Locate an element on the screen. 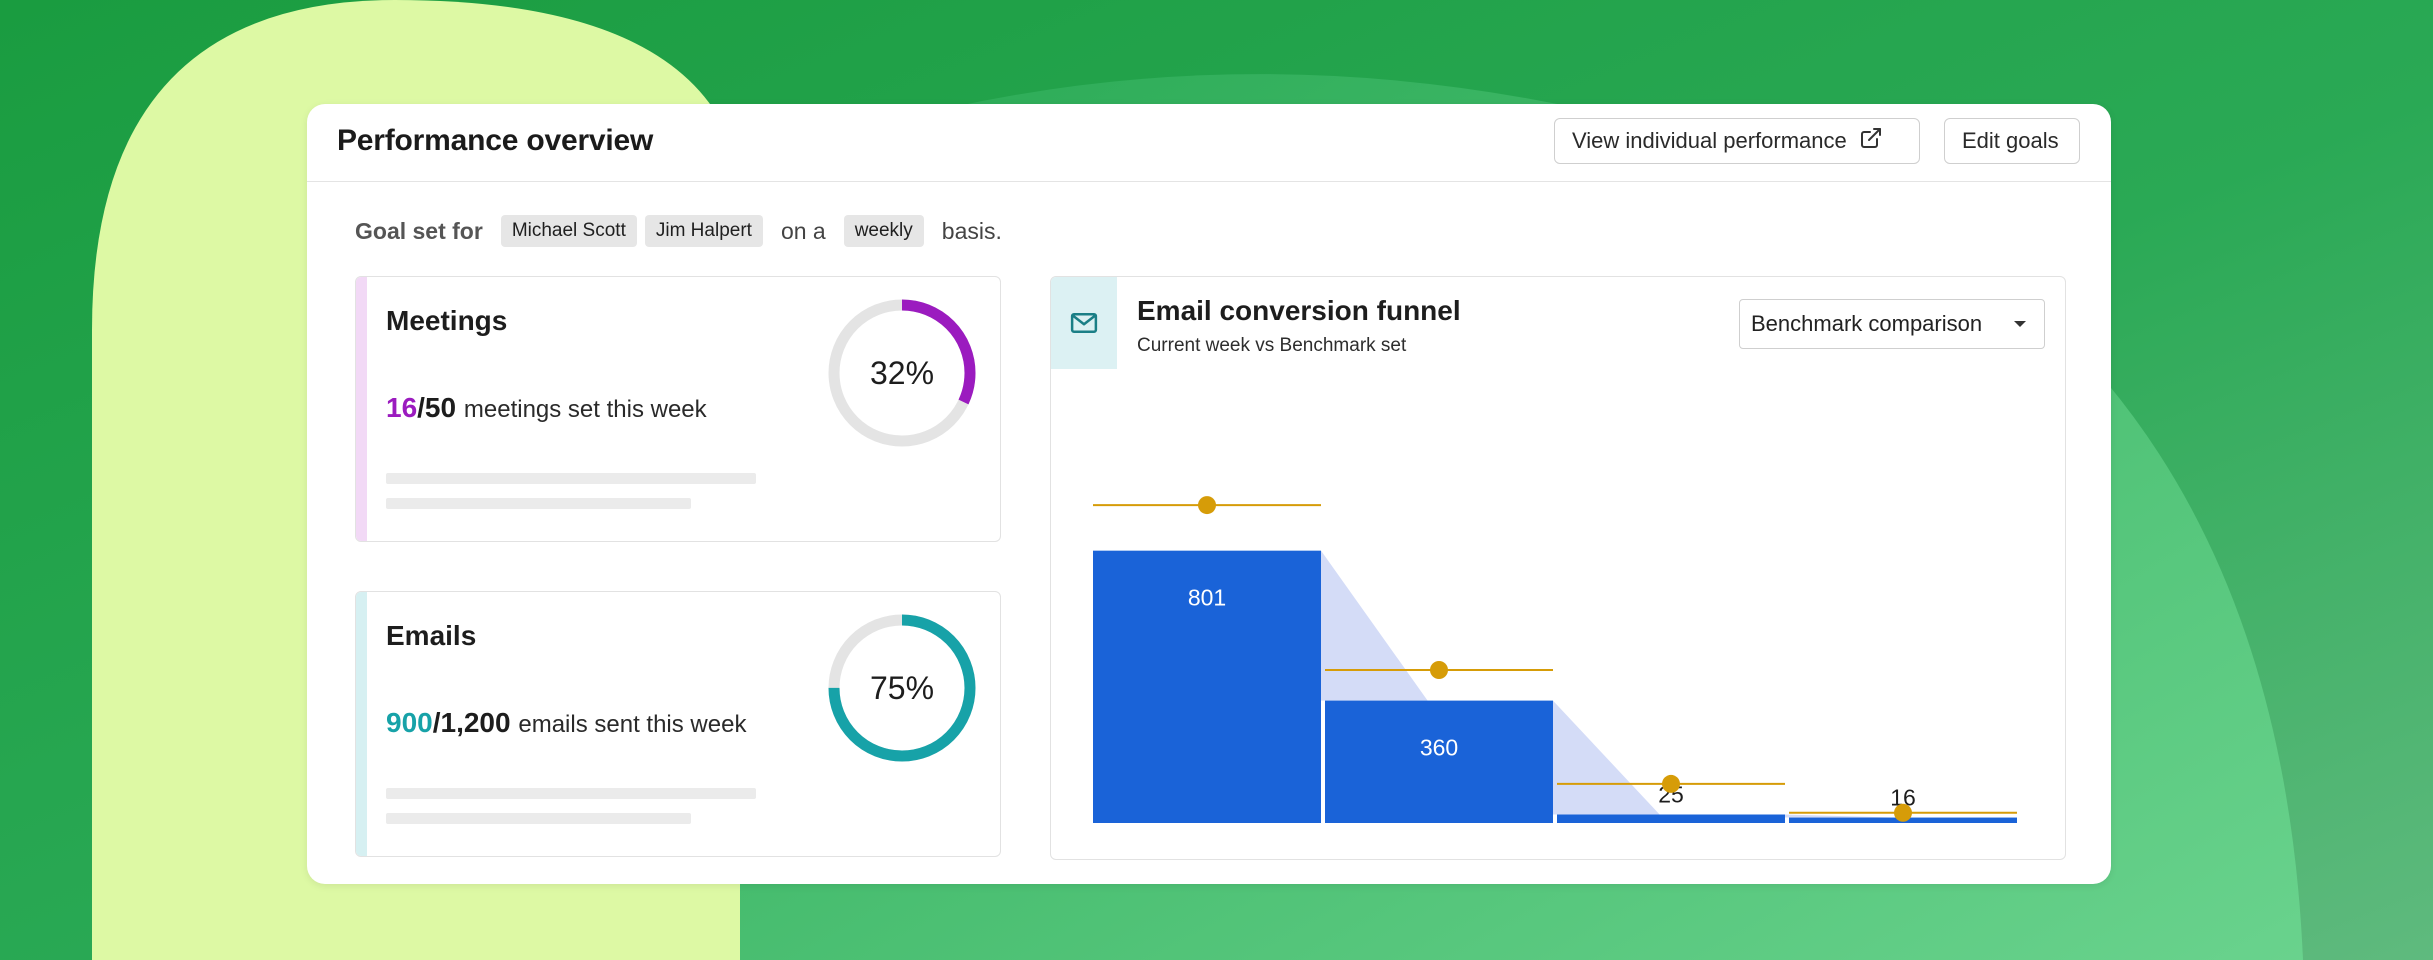 The width and height of the screenshot is (2433, 960). person-chip: Jim Halpert is located at coordinates (703, 231).